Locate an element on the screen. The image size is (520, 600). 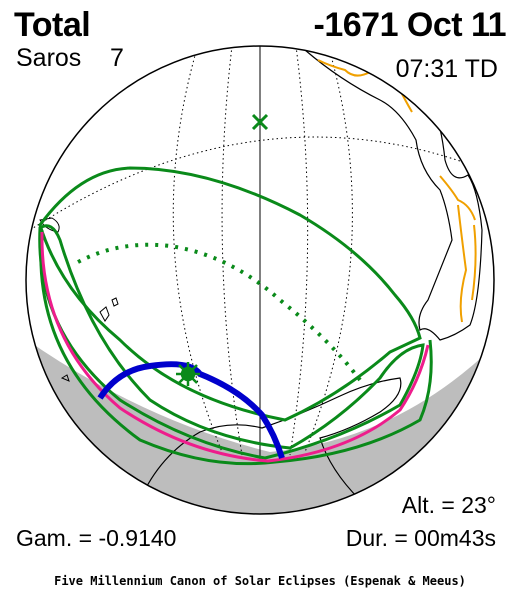
antarctica-coastline is located at coordinates (270, 445).